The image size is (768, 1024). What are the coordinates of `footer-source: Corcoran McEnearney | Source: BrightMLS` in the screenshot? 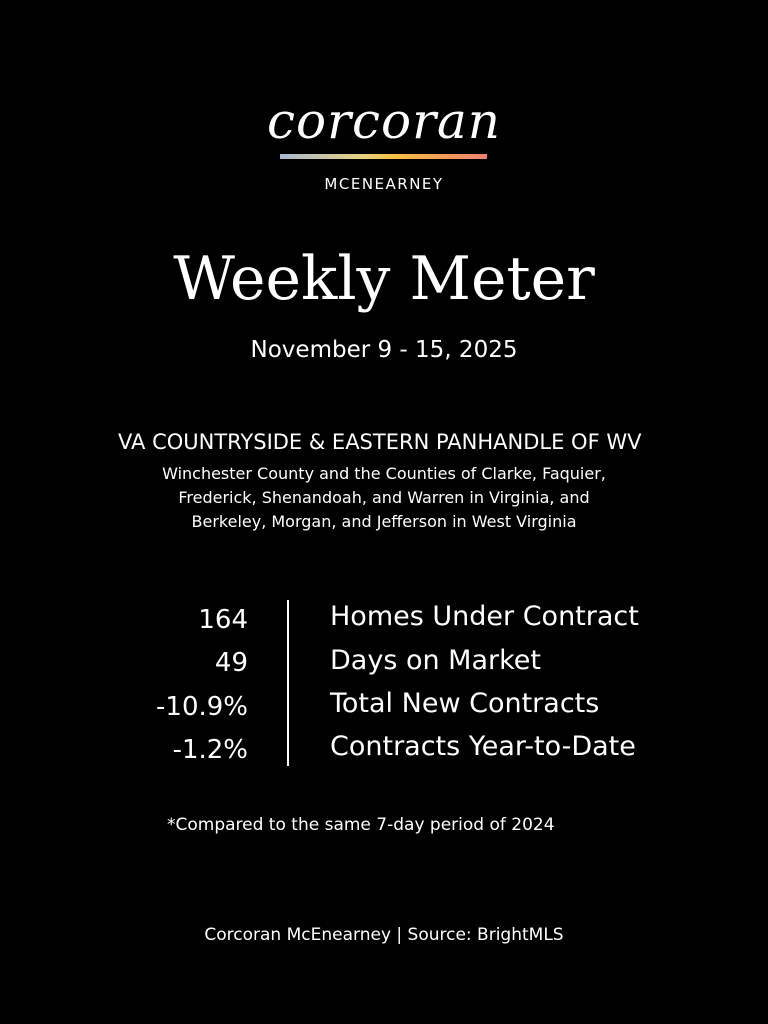 It's located at (384, 935).